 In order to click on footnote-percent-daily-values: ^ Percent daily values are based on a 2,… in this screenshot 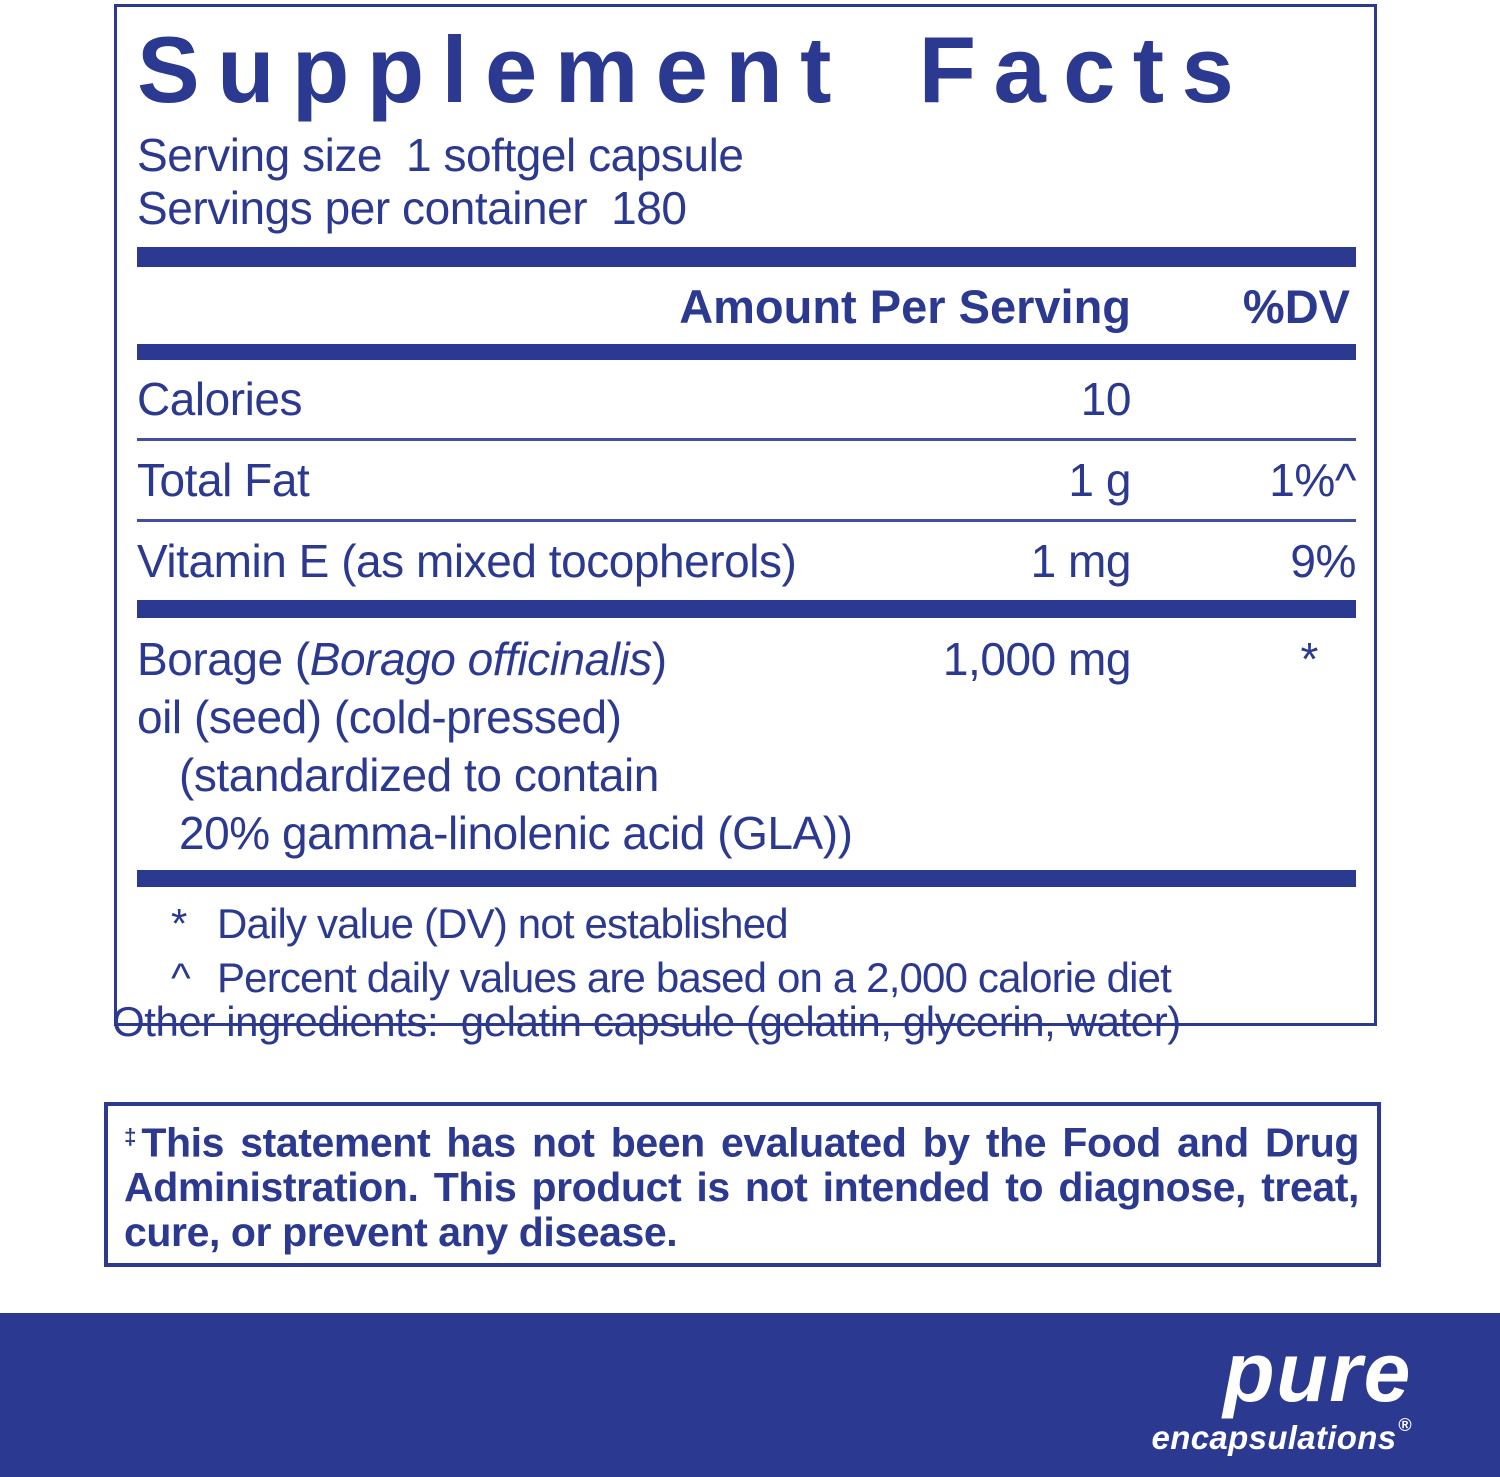, I will do `click(763, 978)`.